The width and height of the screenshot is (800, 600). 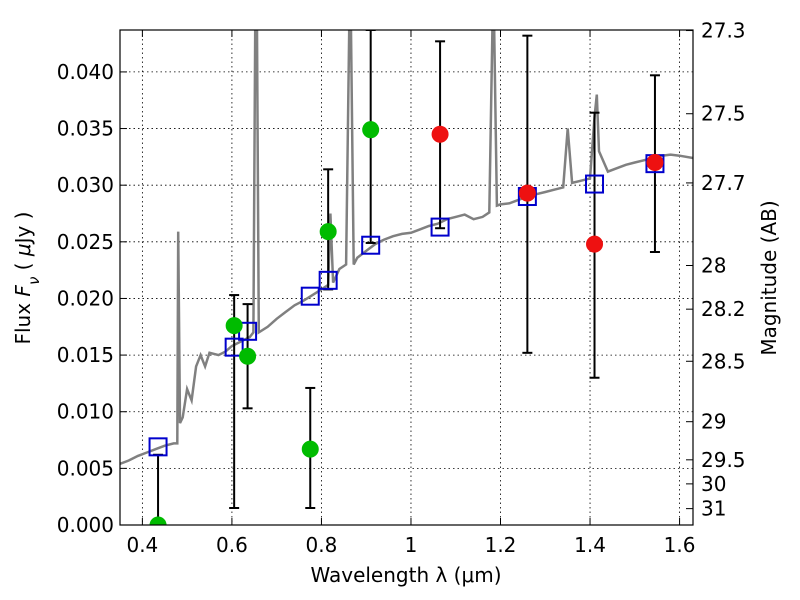 What do you see at coordinates (322, 545) in the screenshot?
I see `x-tick-label: 0.8` at bounding box center [322, 545].